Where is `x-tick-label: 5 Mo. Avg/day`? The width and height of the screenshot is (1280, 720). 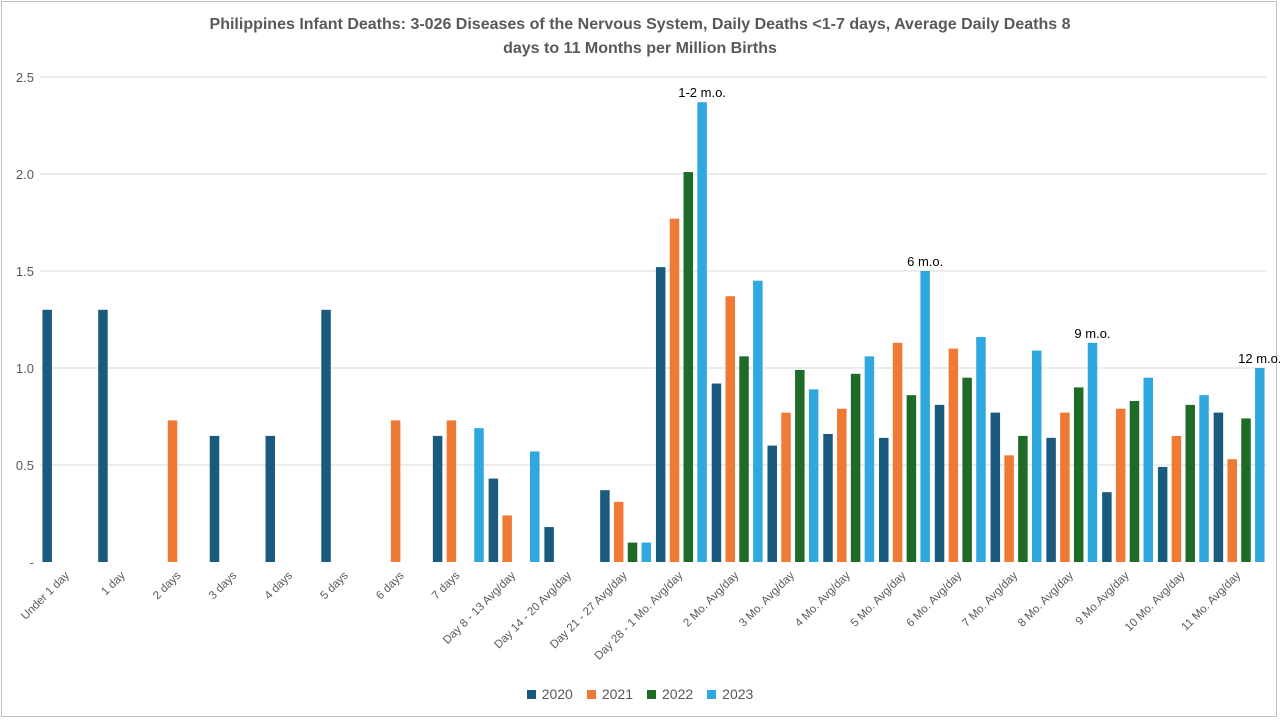
x-tick-label: 5 Mo. Avg/day is located at coordinates (879, 599).